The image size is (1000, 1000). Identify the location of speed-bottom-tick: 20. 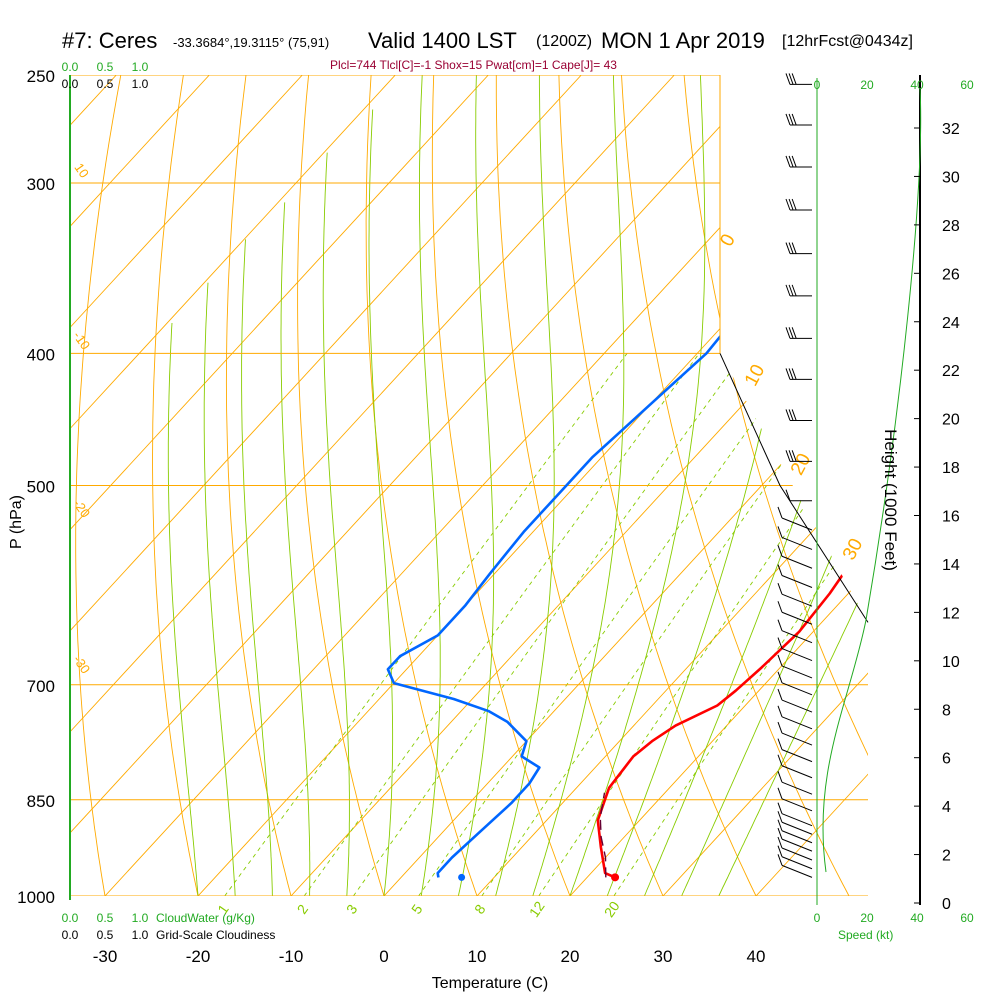
(867, 918).